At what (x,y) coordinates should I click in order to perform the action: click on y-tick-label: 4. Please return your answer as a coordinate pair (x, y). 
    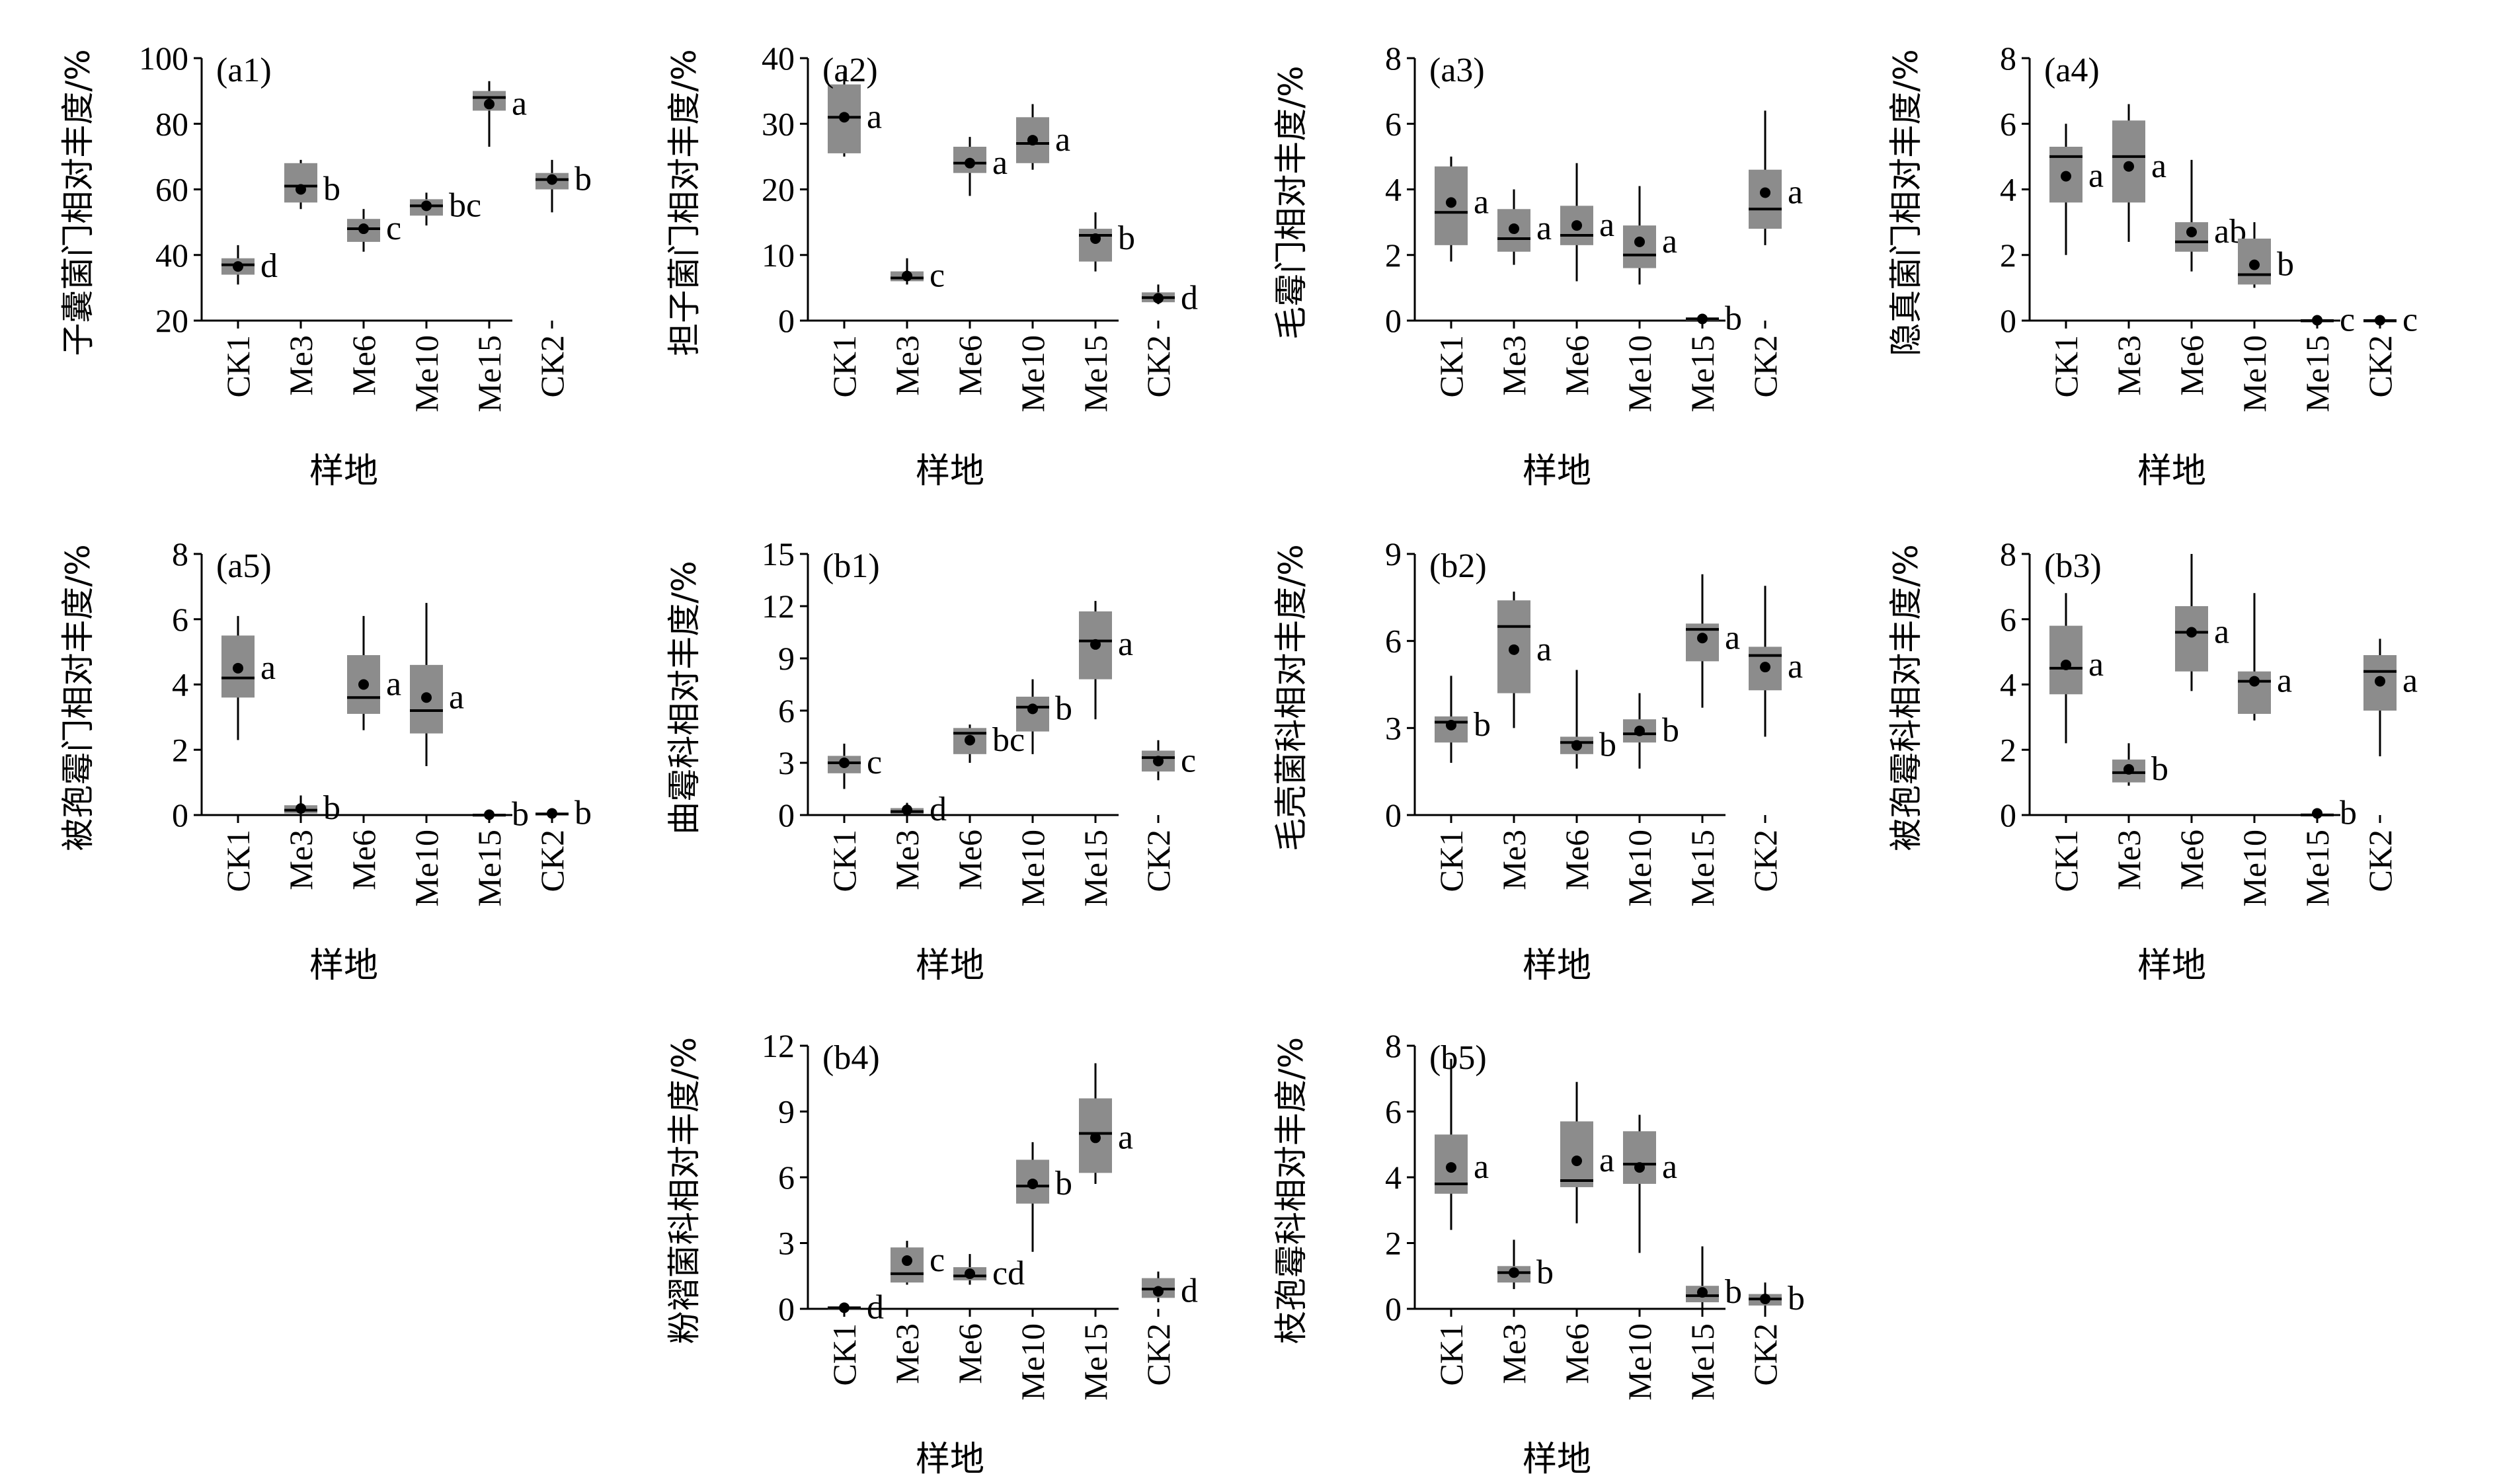
    Looking at the image, I should click on (180, 684).